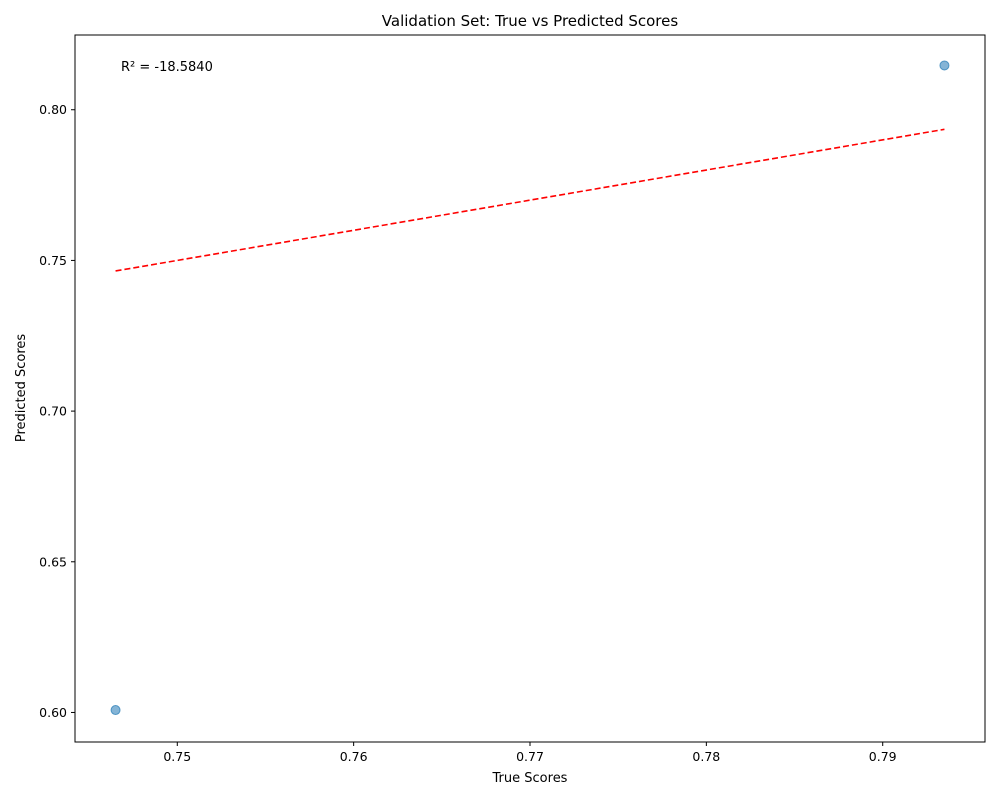 The image size is (1000, 804). Describe the element at coordinates (21, 388) in the screenshot. I see `y-axis-label: Predicted Scores` at that location.